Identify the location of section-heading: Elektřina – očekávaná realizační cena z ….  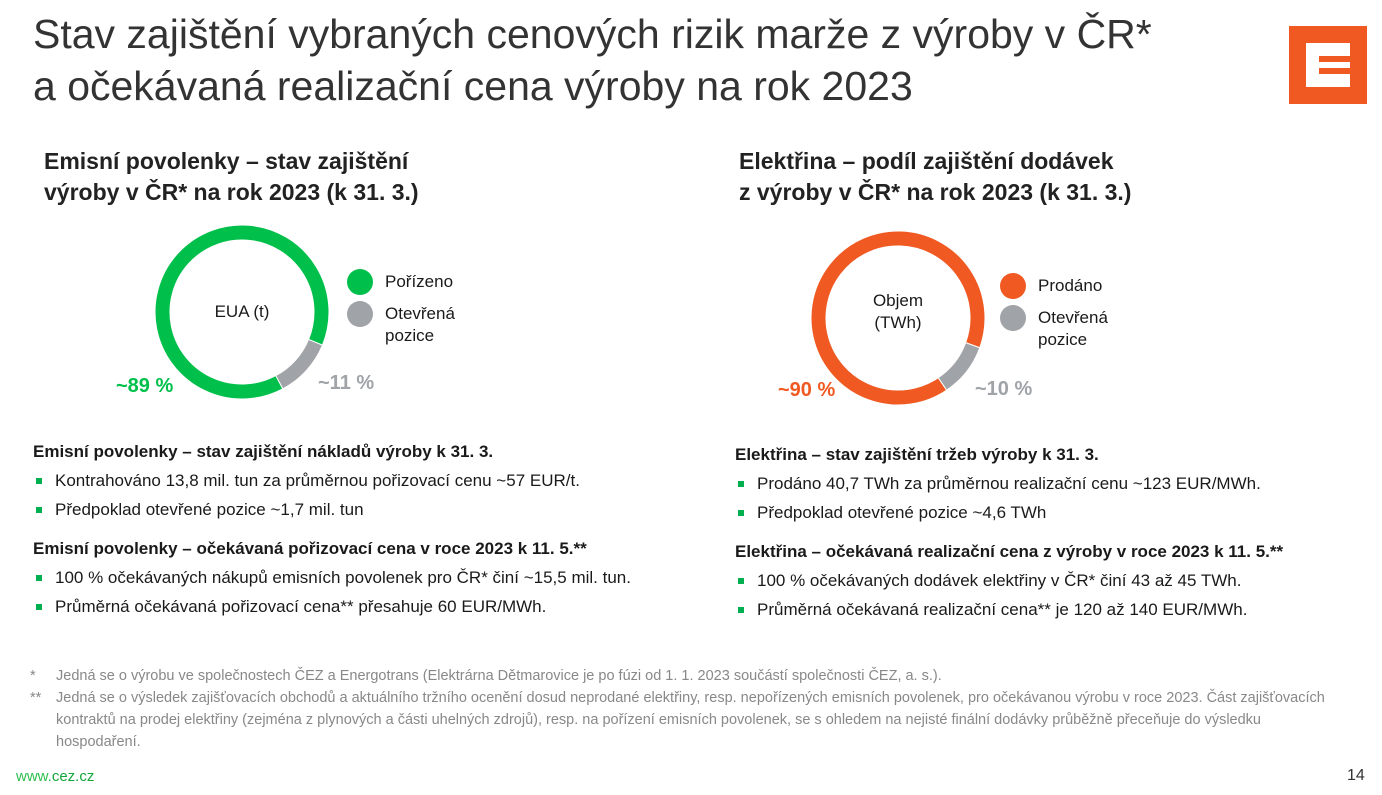
(1009, 551).